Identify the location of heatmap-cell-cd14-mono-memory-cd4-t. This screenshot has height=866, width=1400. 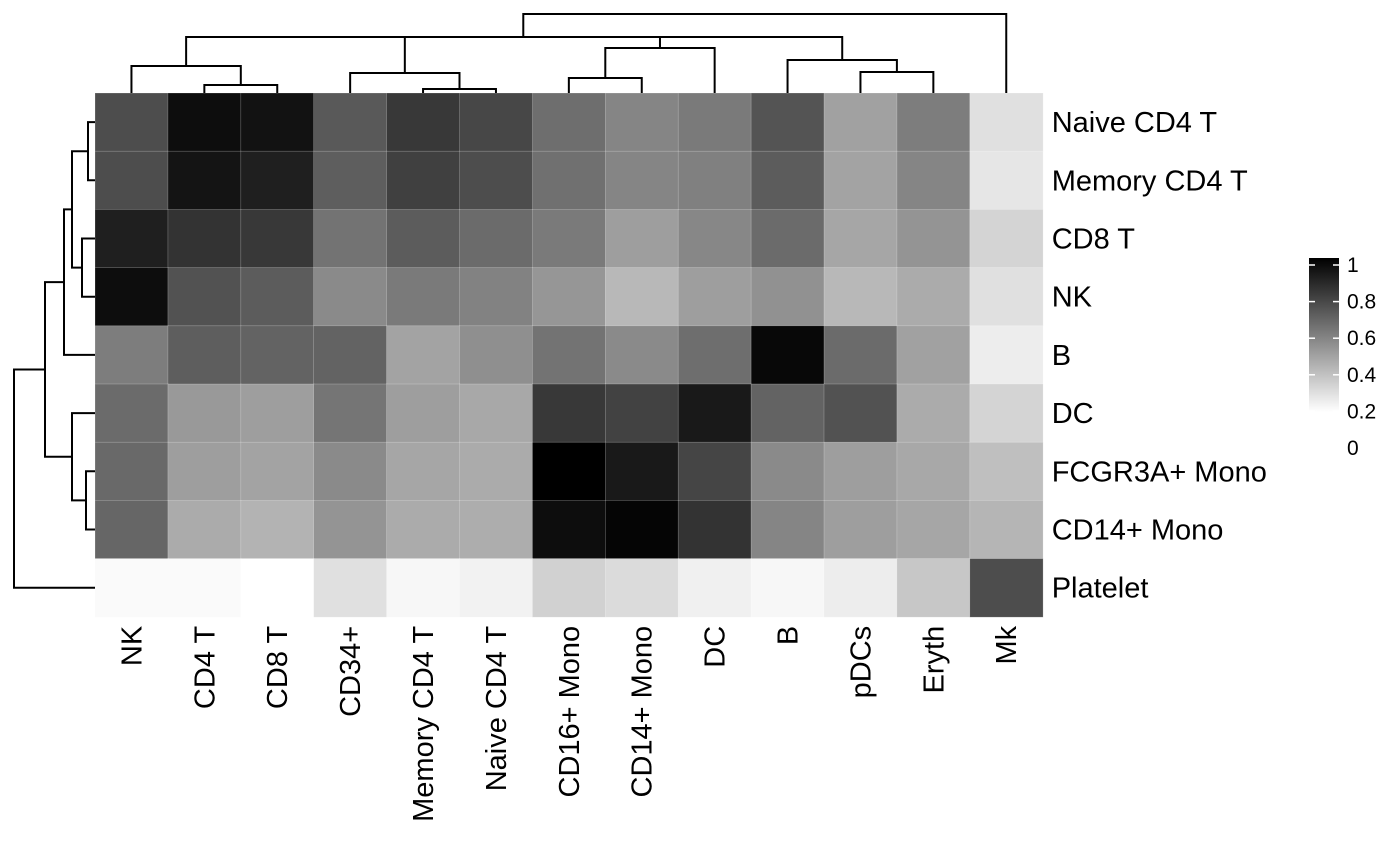
(423, 530).